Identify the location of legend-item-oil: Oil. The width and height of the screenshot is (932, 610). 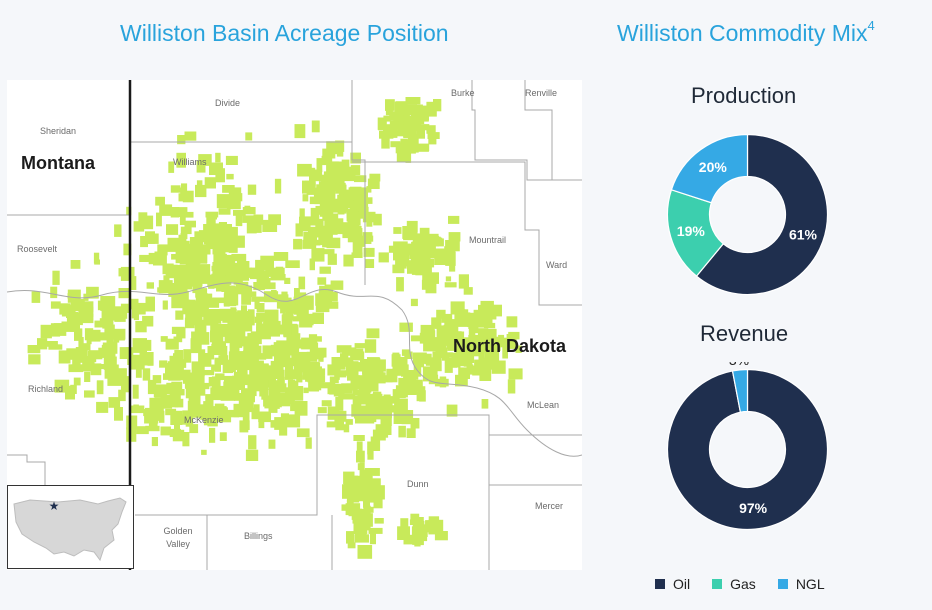
(672, 584).